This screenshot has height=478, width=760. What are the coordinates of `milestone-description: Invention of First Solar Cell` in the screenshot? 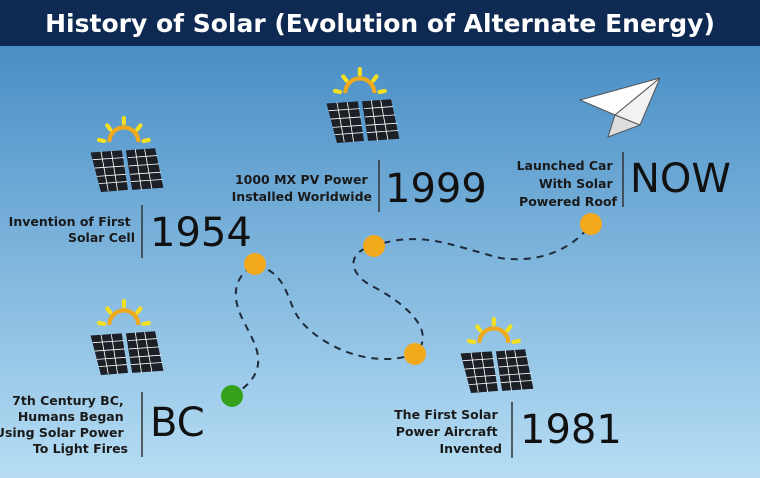 It's located at (72, 229).